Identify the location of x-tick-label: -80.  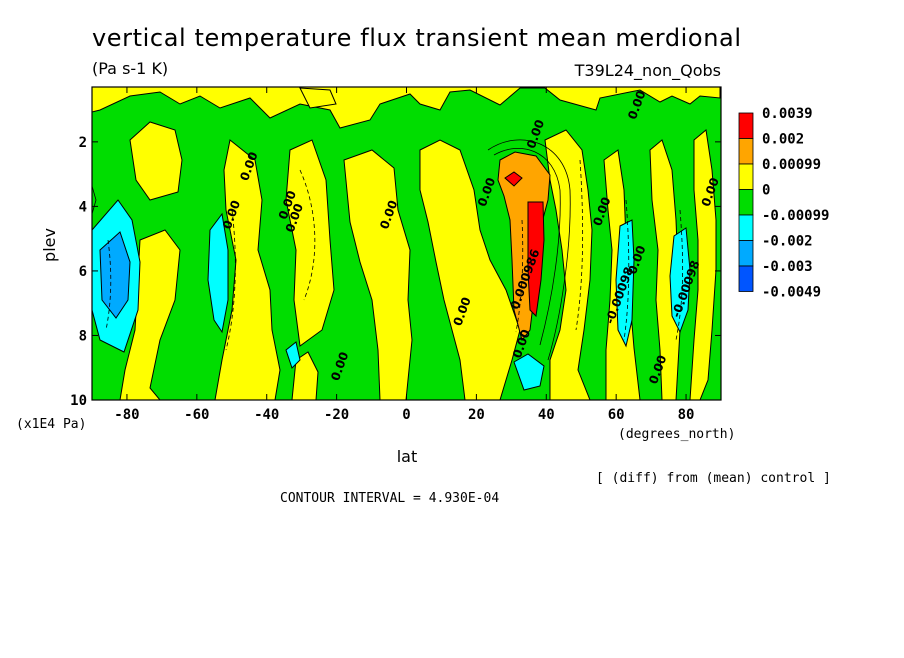
(126, 415).